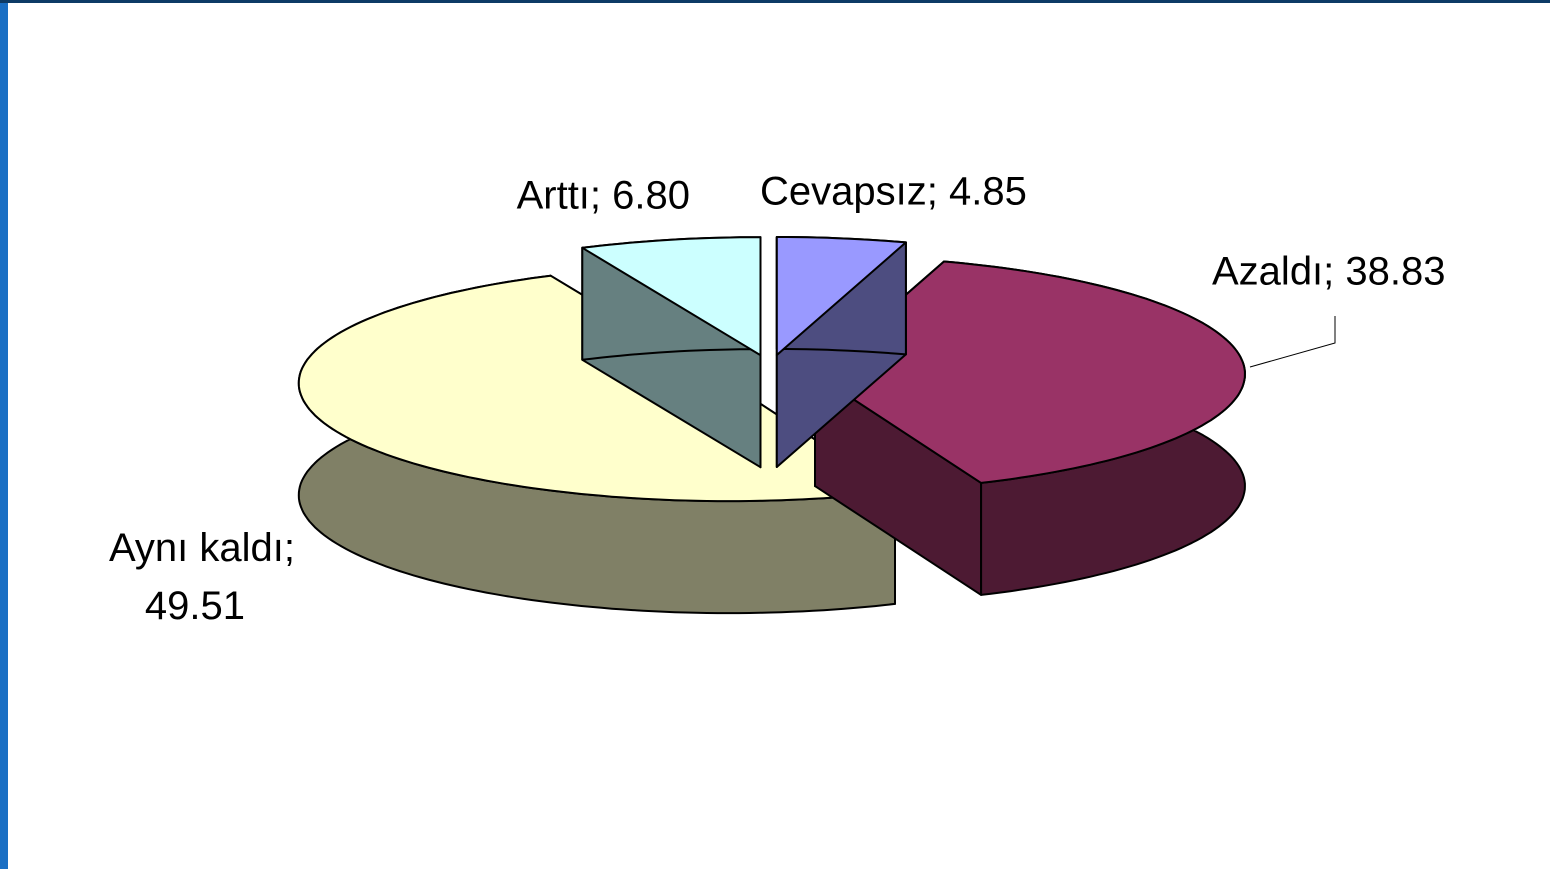 The image size is (1550, 869). I want to click on left-border, so click(4, 434).